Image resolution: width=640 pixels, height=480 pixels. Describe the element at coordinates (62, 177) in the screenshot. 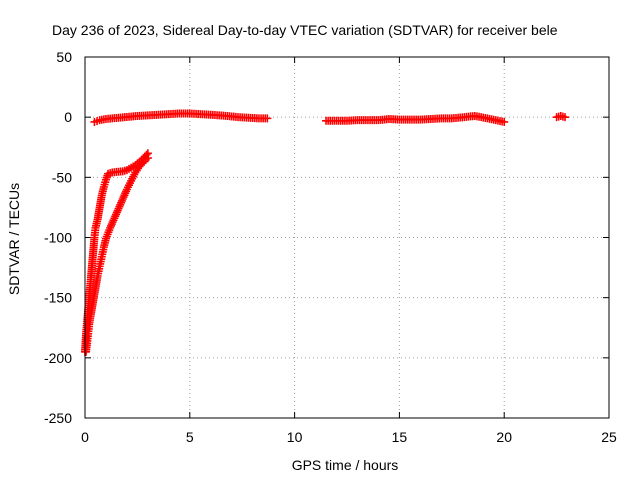

I see `y-tick-label: -50` at that location.